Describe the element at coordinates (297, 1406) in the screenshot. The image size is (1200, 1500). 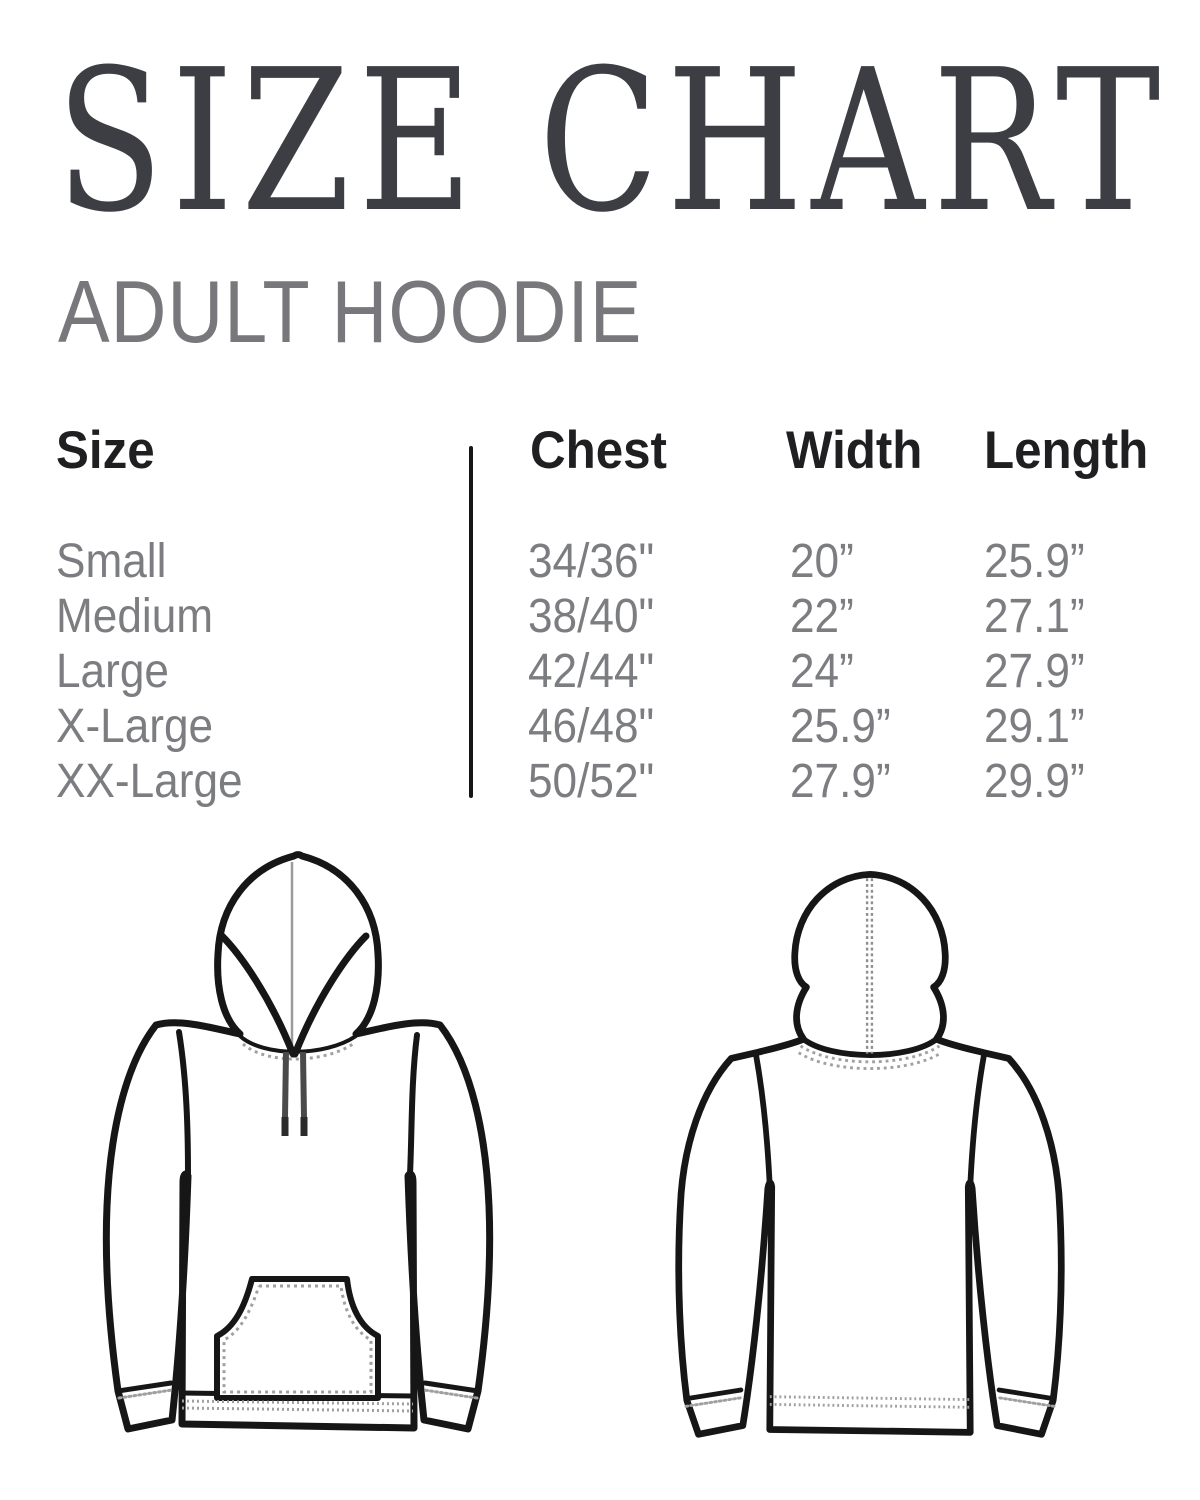
I see `front-hem-stitching` at that location.